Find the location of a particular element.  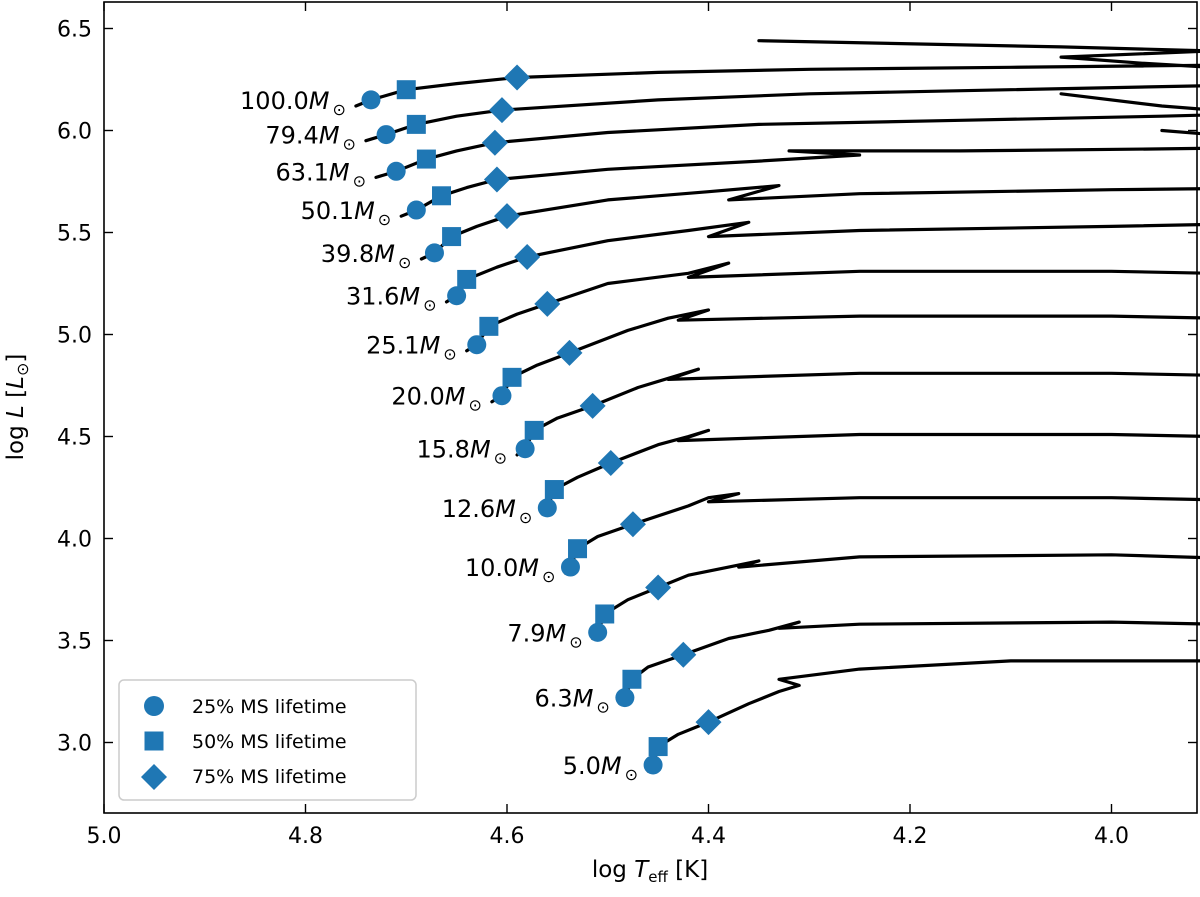

x-tick-label: 4.4 is located at coordinates (708, 836).